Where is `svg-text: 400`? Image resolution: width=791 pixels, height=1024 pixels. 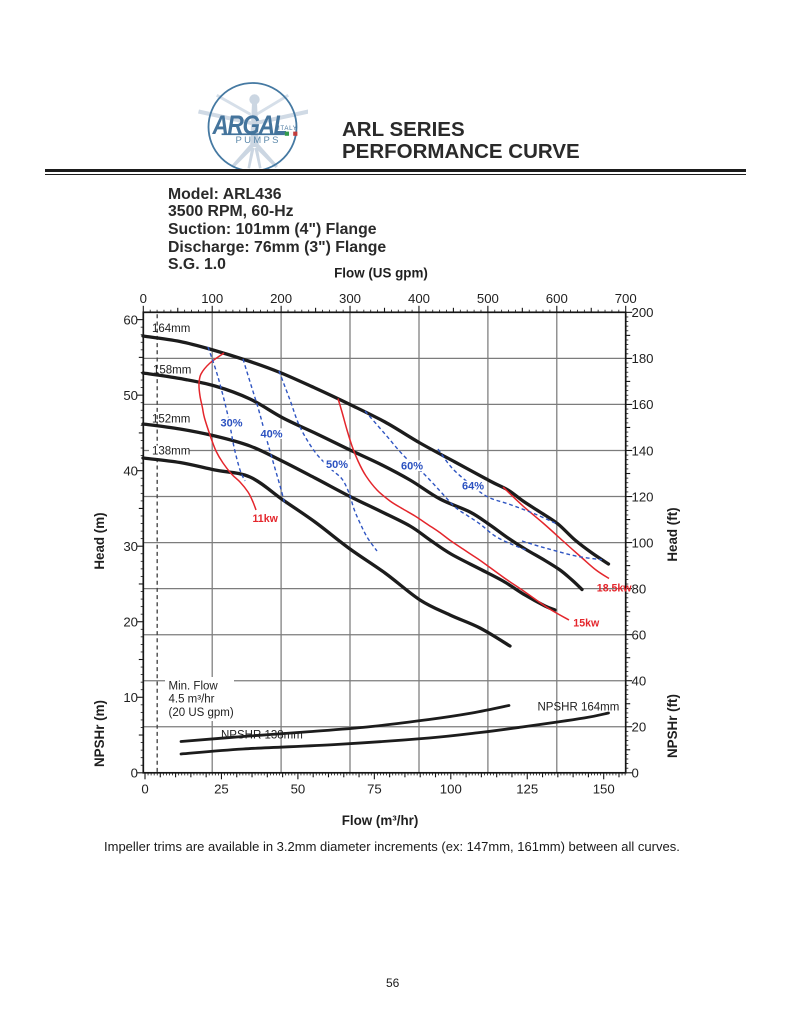
svg-text: 400 is located at coordinates (419, 298).